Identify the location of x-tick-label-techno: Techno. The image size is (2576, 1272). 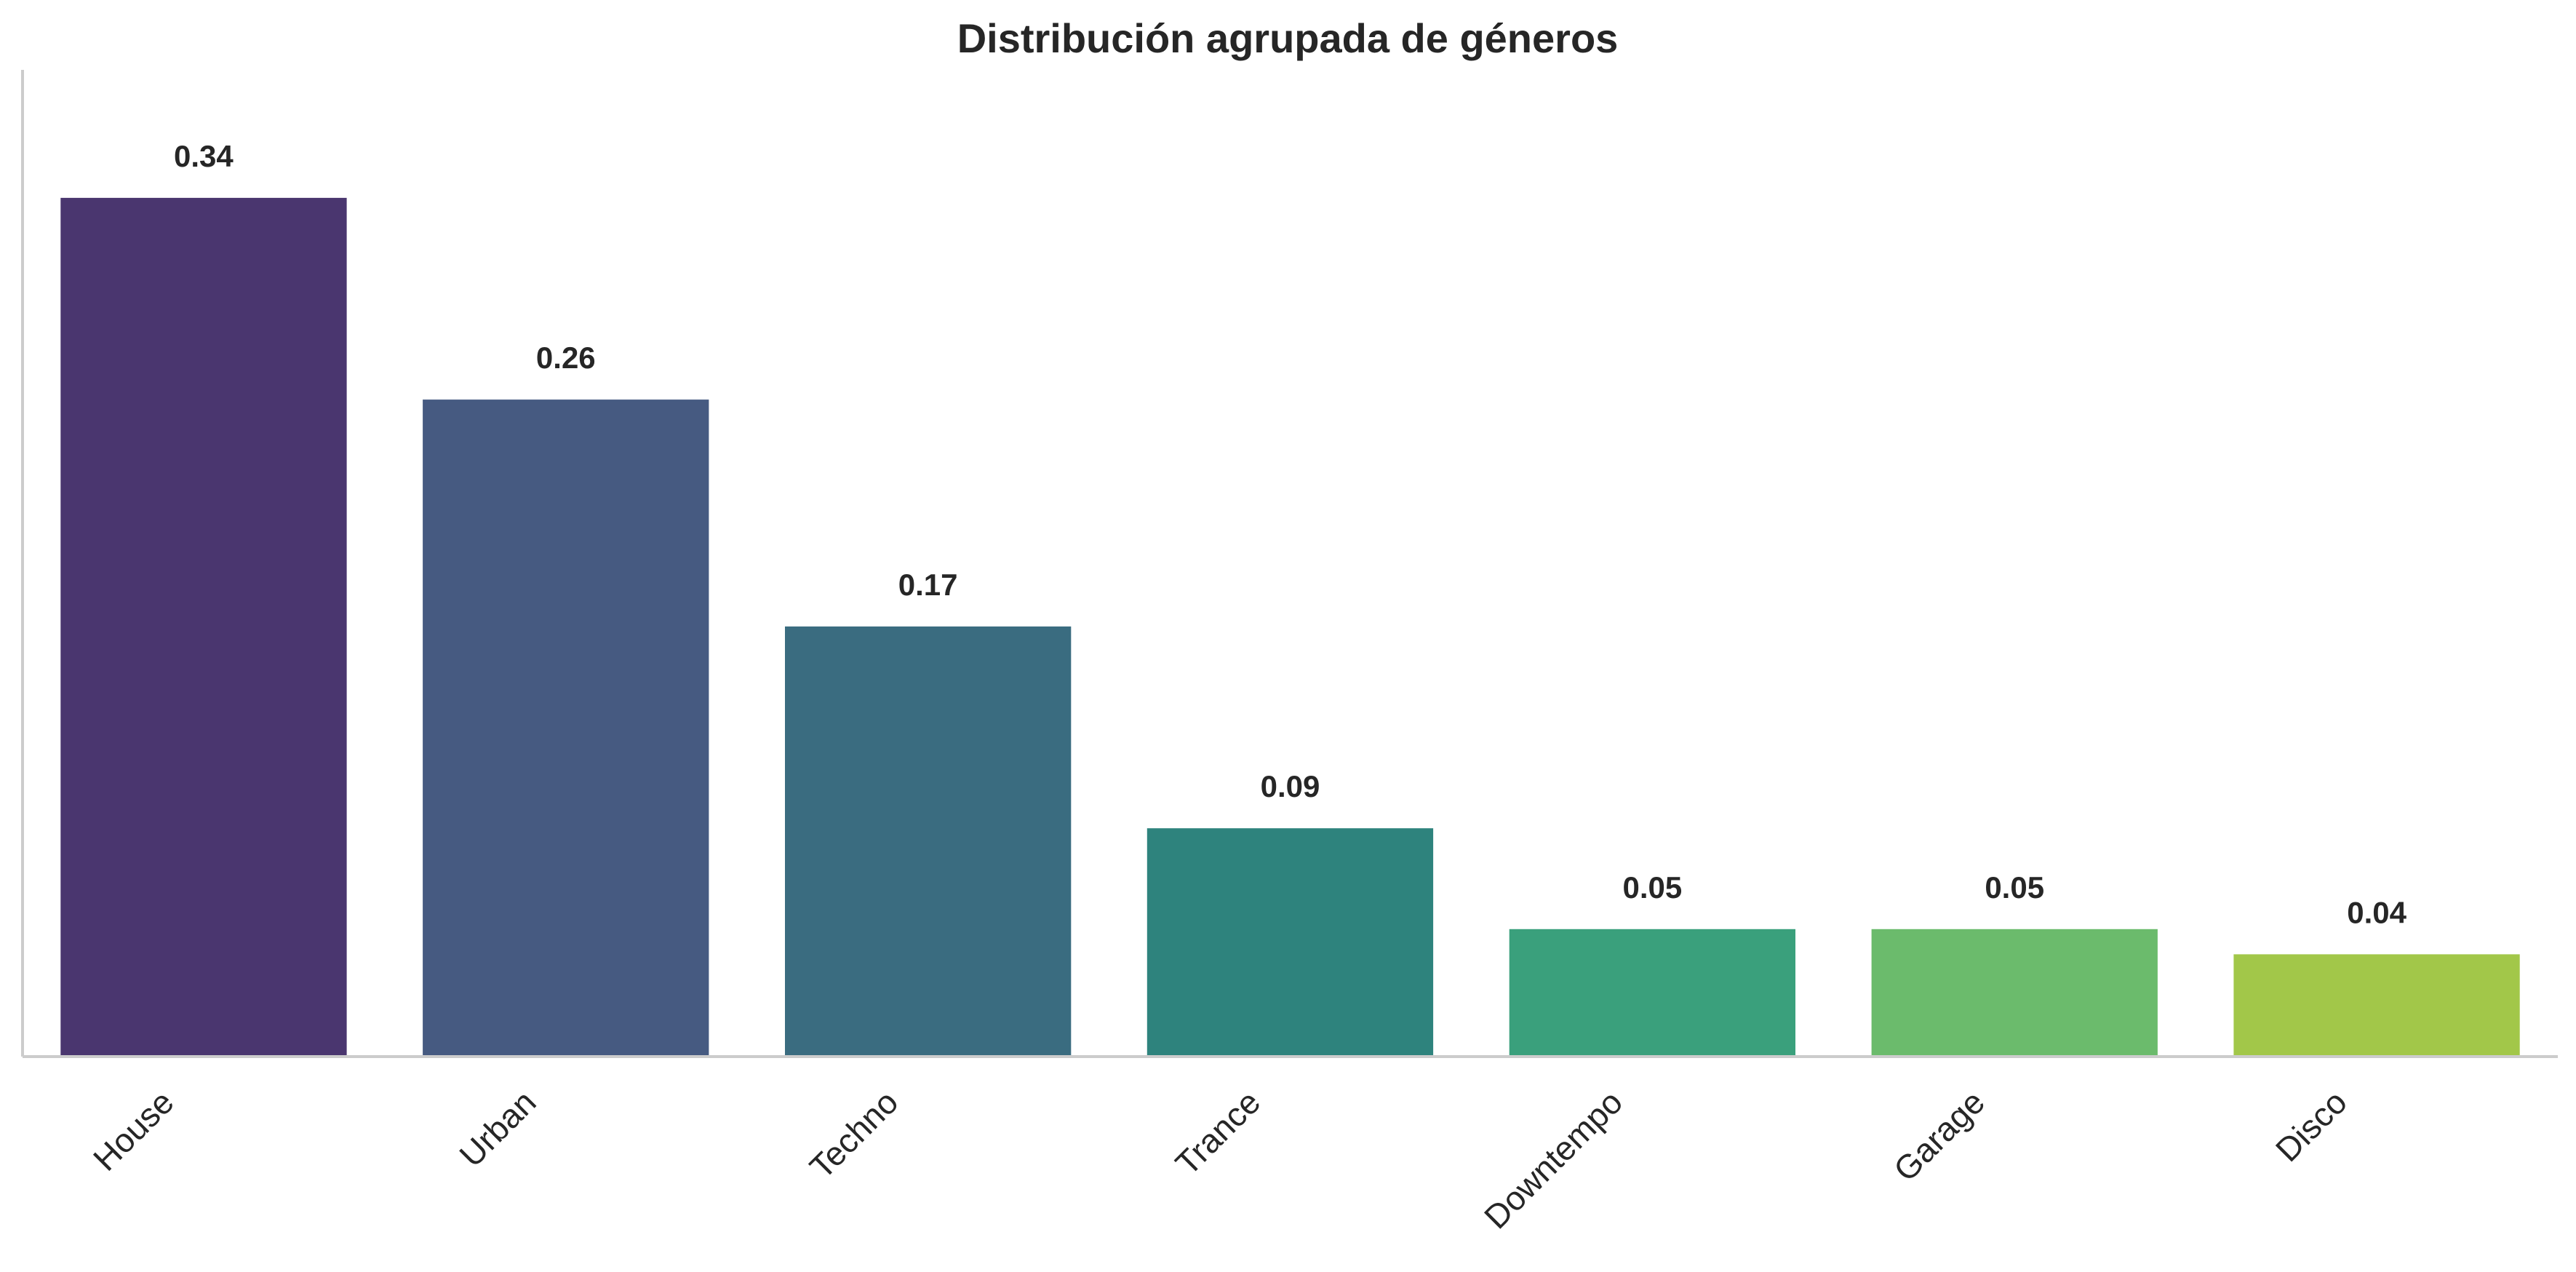
(854, 1134).